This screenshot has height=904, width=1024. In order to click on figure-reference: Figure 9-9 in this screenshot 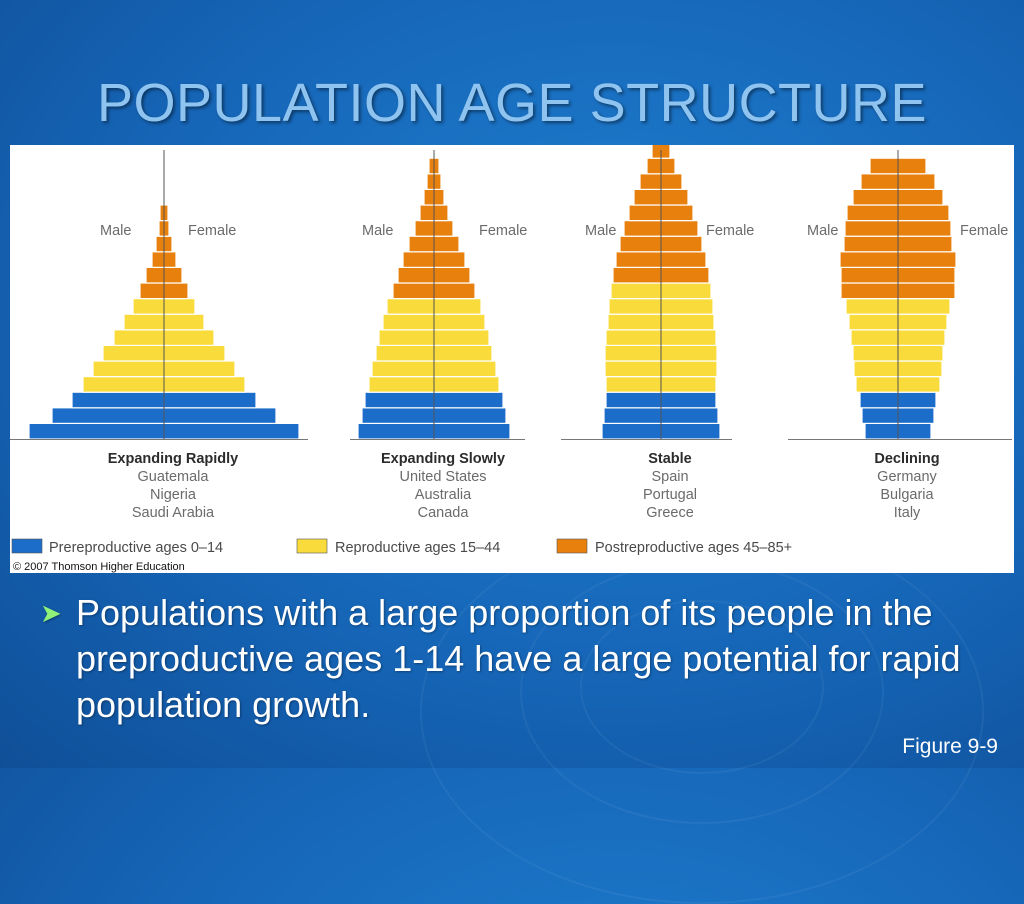, I will do `click(950, 746)`.